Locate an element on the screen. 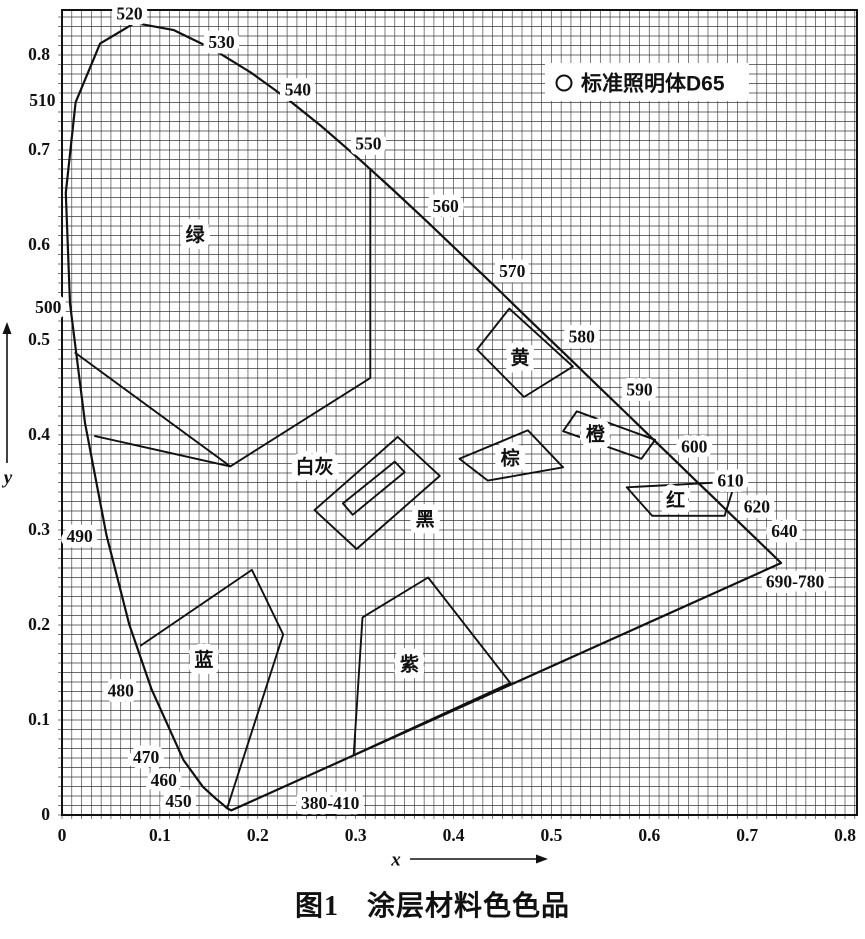  region-label-orange: 橙 is located at coordinates (596, 434).